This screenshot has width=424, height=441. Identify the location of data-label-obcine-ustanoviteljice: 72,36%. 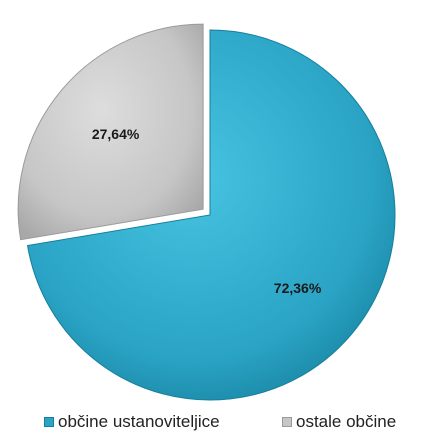
(298, 288).